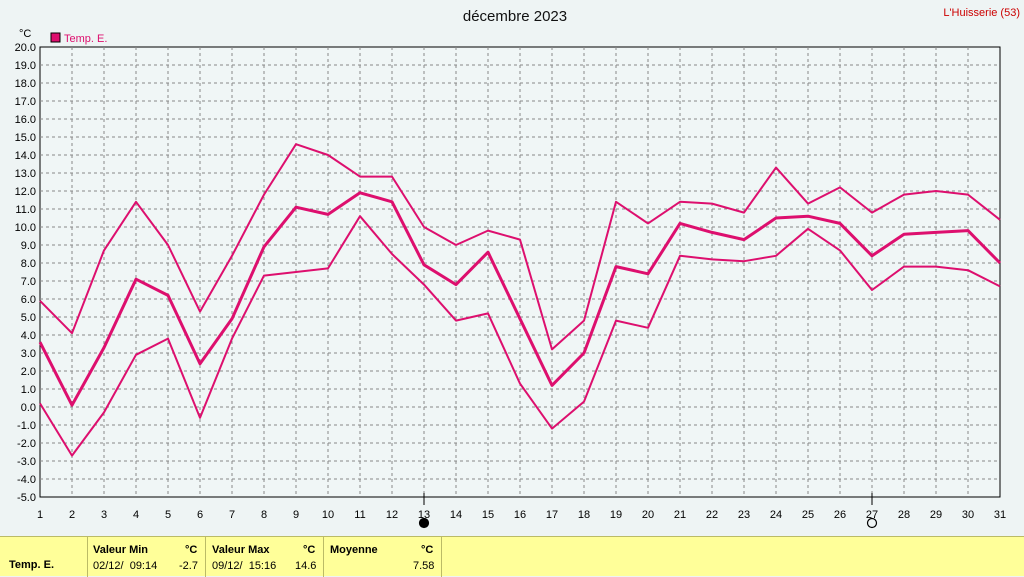  What do you see at coordinates (328, 515) in the screenshot?
I see `x-tick-label: 10` at bounding box center [328, 515].